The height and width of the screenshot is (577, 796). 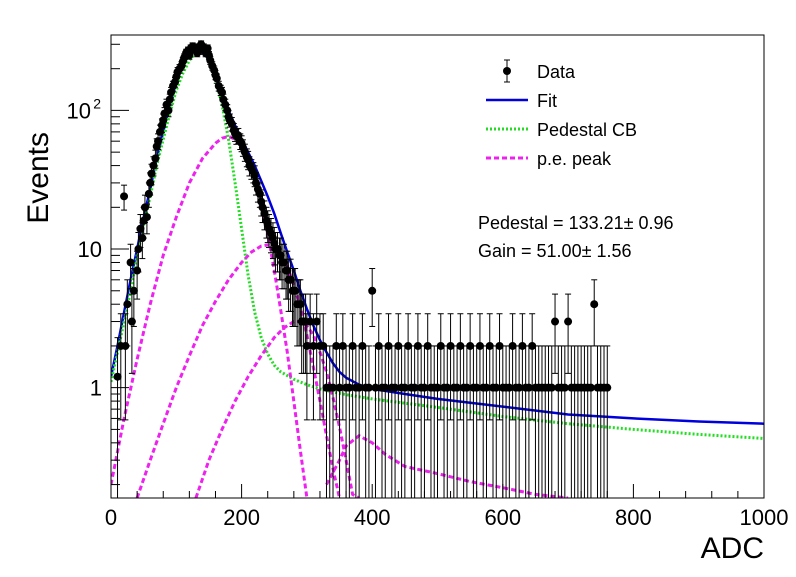 I want to click on x-tick-label: 1000, so click(x=764, y=517).